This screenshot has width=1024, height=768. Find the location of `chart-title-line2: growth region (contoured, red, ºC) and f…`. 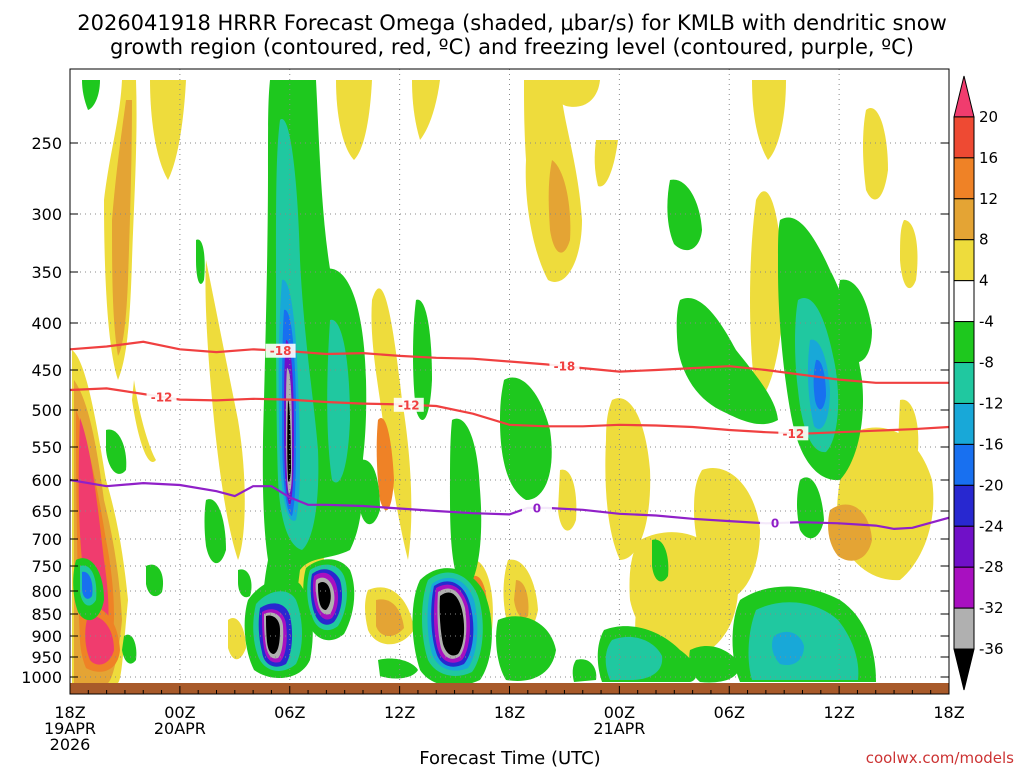

chart-title-line2: growth region (contoured, red, ºC) and f… is located at coordinates (512, 47).